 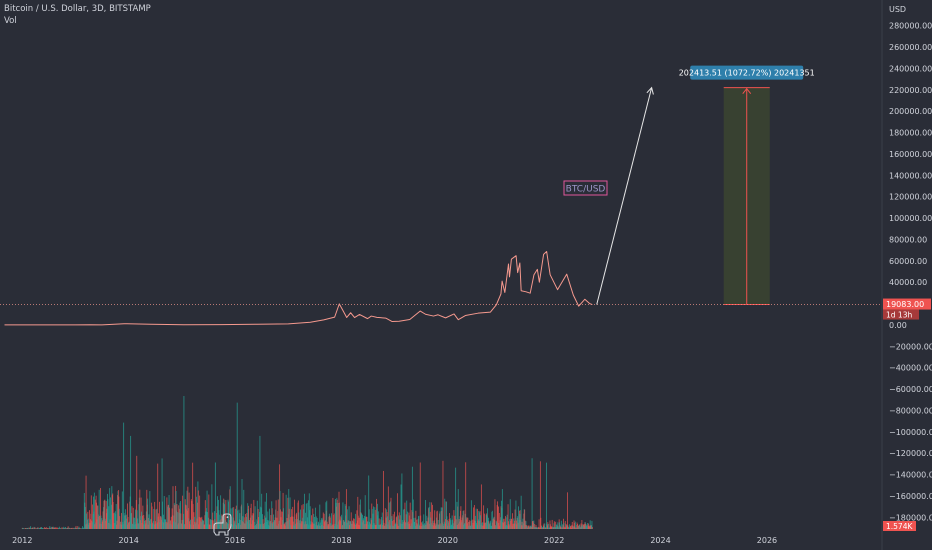 I want to click on symbol-title: Bitcoin / U.S. Dollar, 3D, BITSTAMP, so click(x=77, y=9).